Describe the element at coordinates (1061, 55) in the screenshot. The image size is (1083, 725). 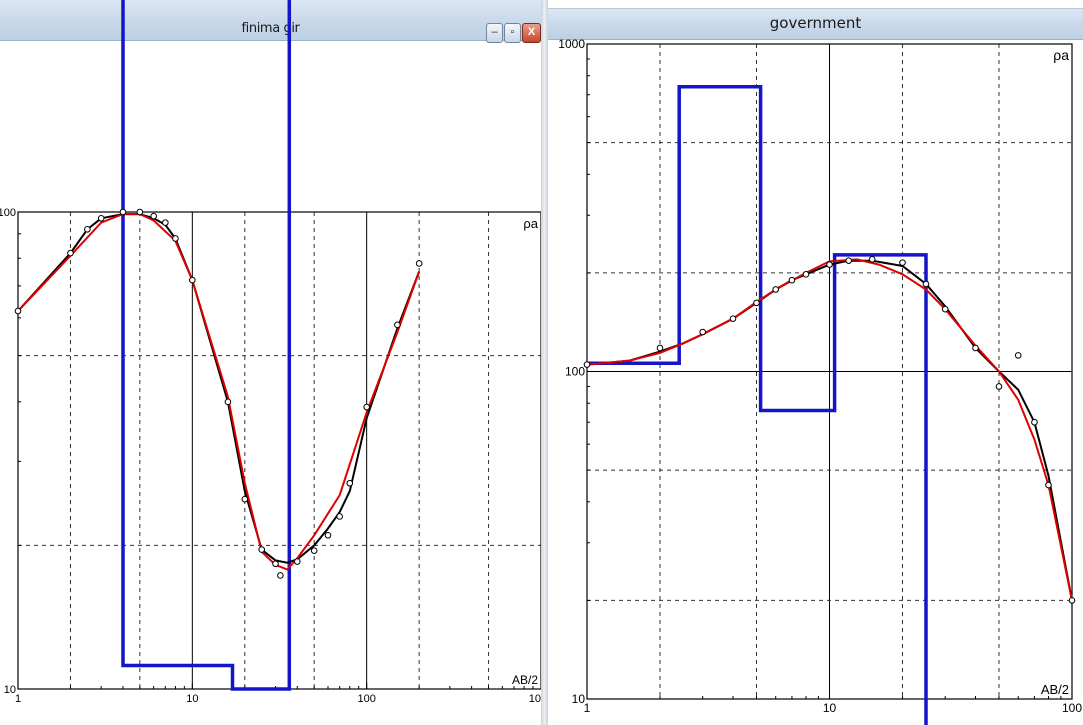
I see `right-y-axis-label: ρa` at that location.